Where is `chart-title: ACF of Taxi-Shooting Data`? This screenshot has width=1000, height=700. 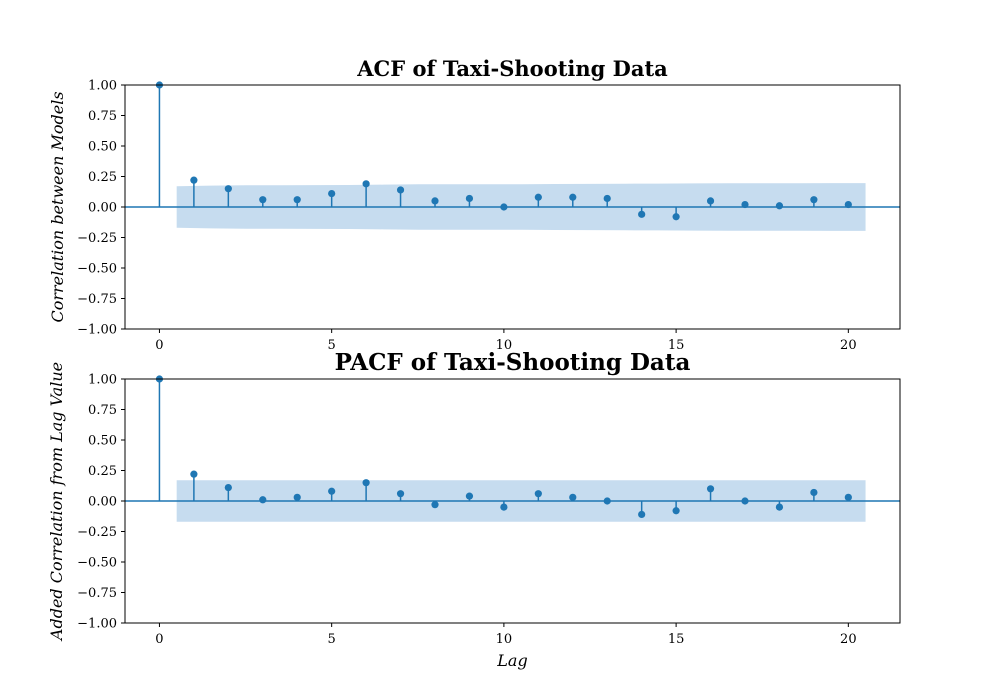
chart-title: ACF of Taxi-Shooting Data is located at coordinates (512, 68).